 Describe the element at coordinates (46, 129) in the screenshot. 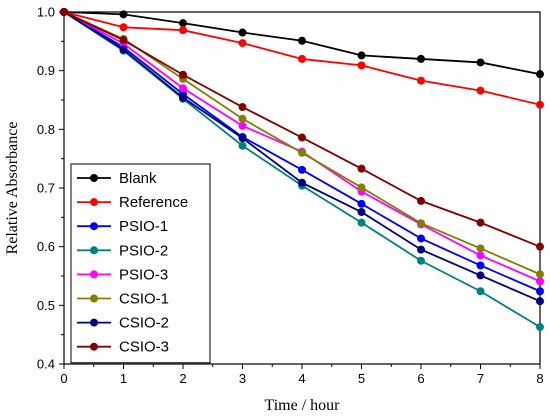

I see `y-tick-label: 0.8` at that location.